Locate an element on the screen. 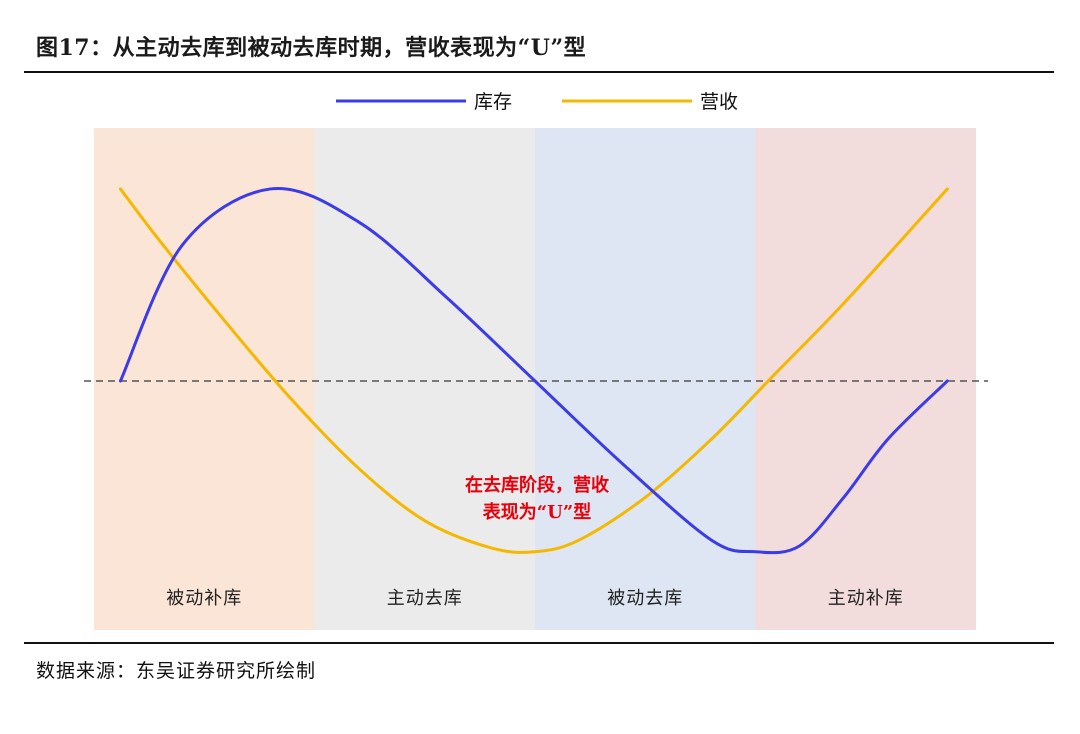 The image size is (1080, 734). bottom-rule is located at coordinates (539, 643).